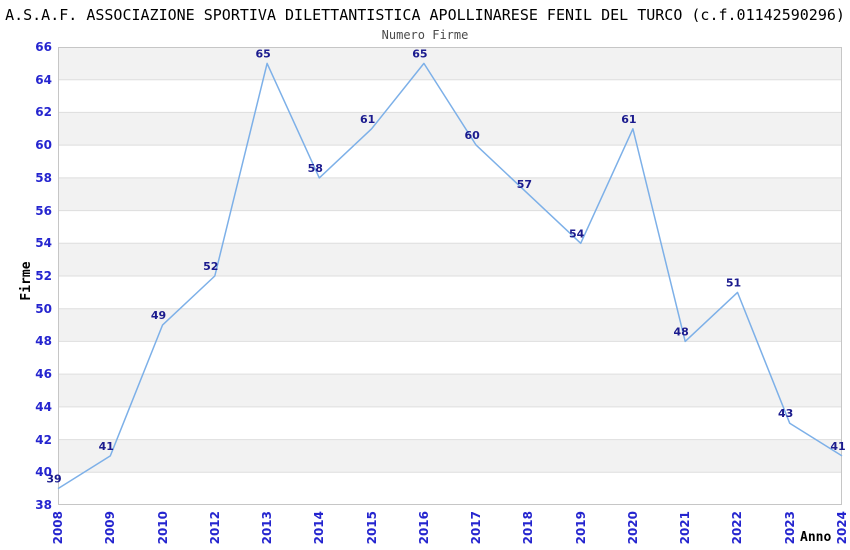 The image size is (850, 550). Describe the element at coordinates (524, 184) in the screenshot. I see `data-point-label: 57` at that location.